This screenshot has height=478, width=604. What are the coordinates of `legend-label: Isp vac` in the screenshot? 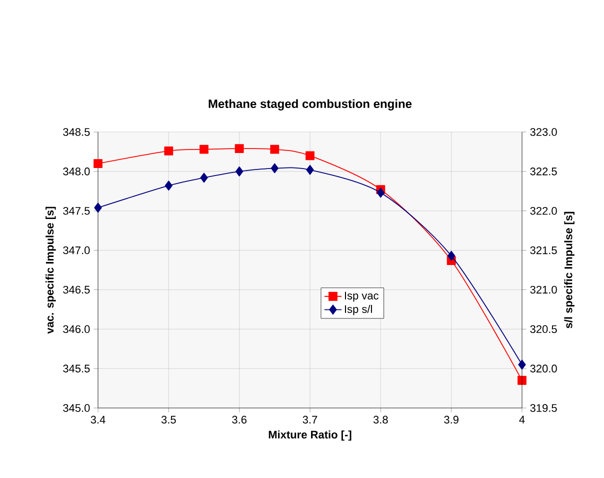 It's located at (361, 297).